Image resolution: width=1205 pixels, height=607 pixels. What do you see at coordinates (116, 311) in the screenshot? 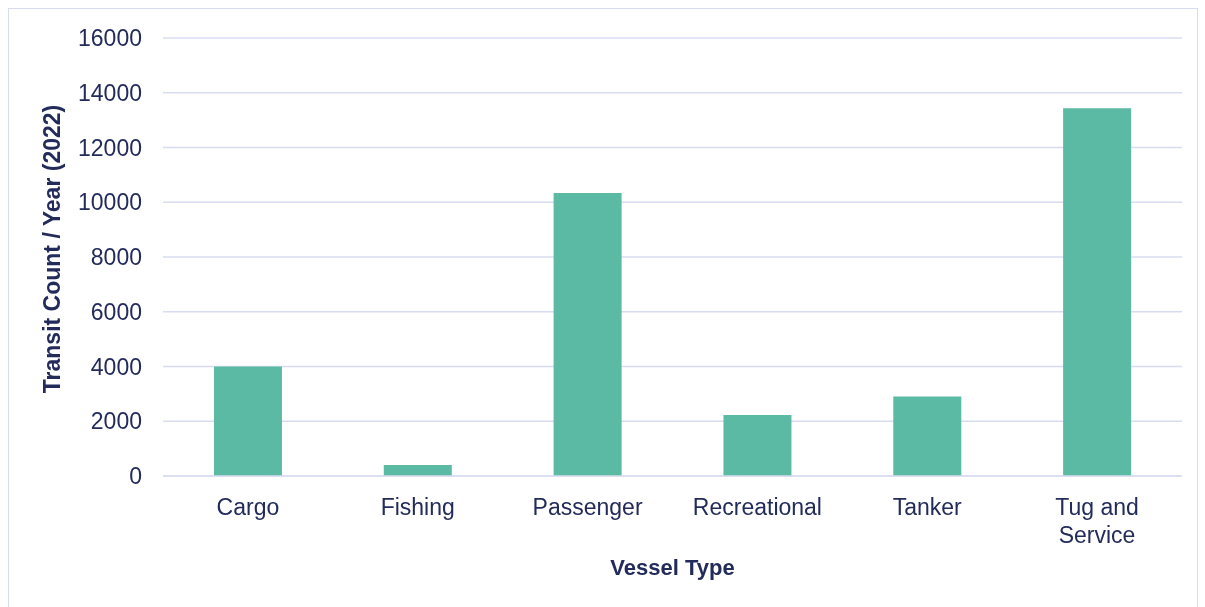
I see `y-tick-label: 6000` at bounding box center [116, 311].